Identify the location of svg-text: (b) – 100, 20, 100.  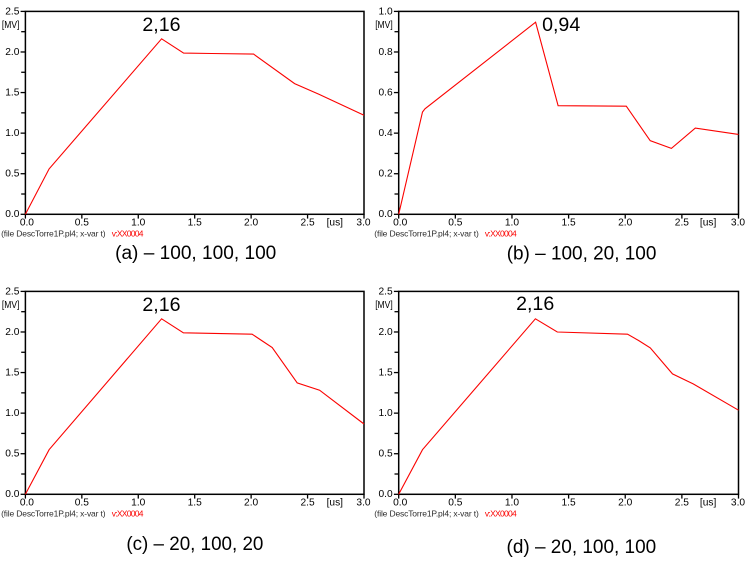
(582, 254).